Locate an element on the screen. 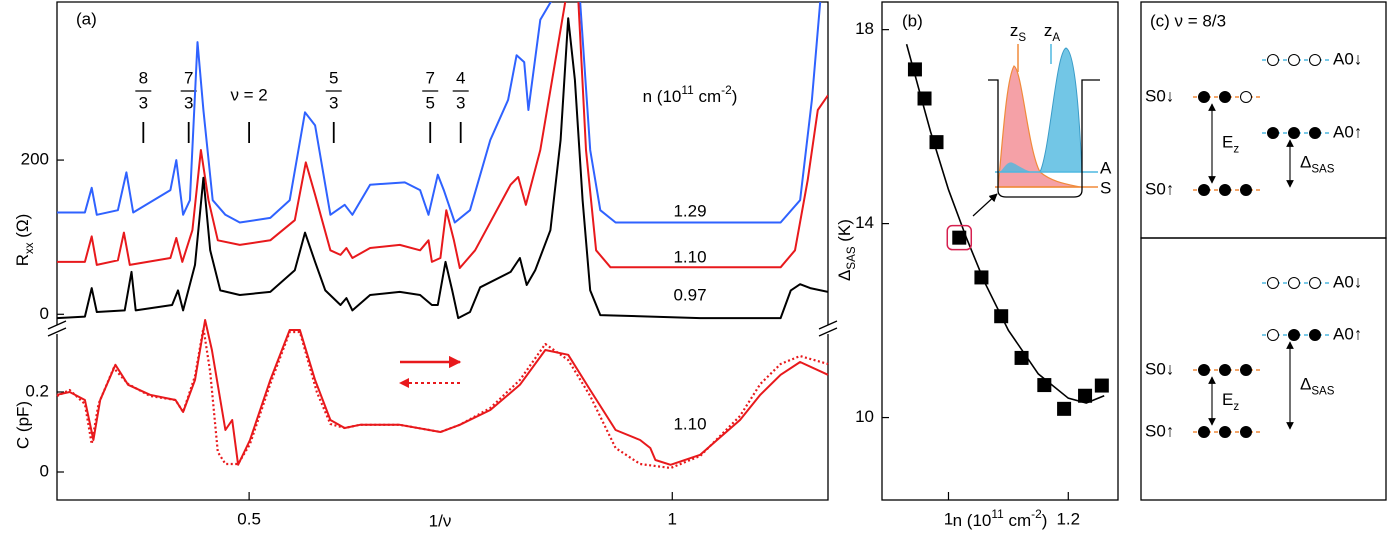 The image size is (1388, 534). panel-box is located at coordinates (1263, 120).